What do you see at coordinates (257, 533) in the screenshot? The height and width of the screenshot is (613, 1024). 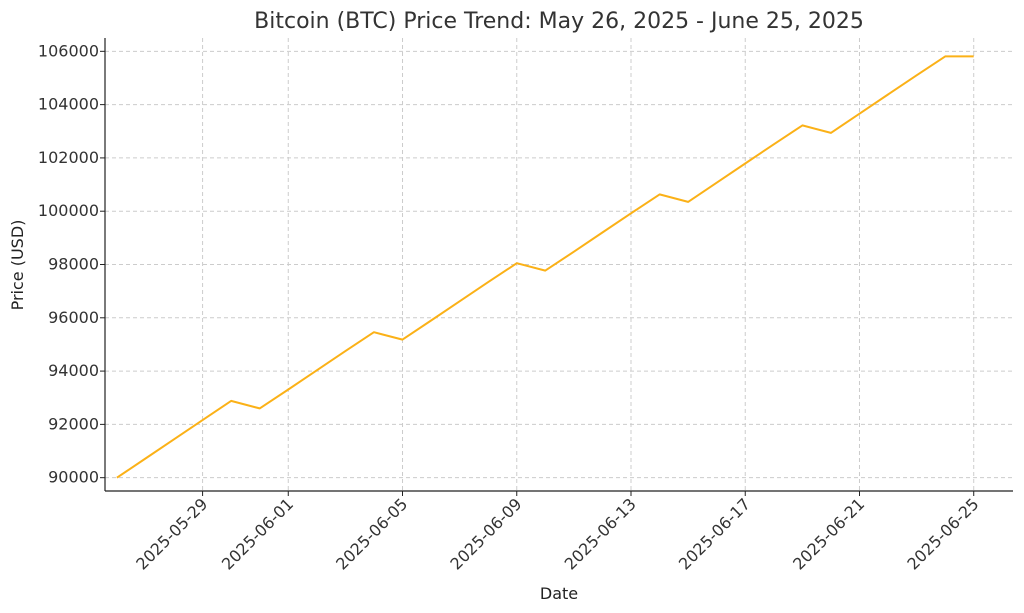 I see `x-tick-label: 2025-06-01` at bounding box center [257, 533].